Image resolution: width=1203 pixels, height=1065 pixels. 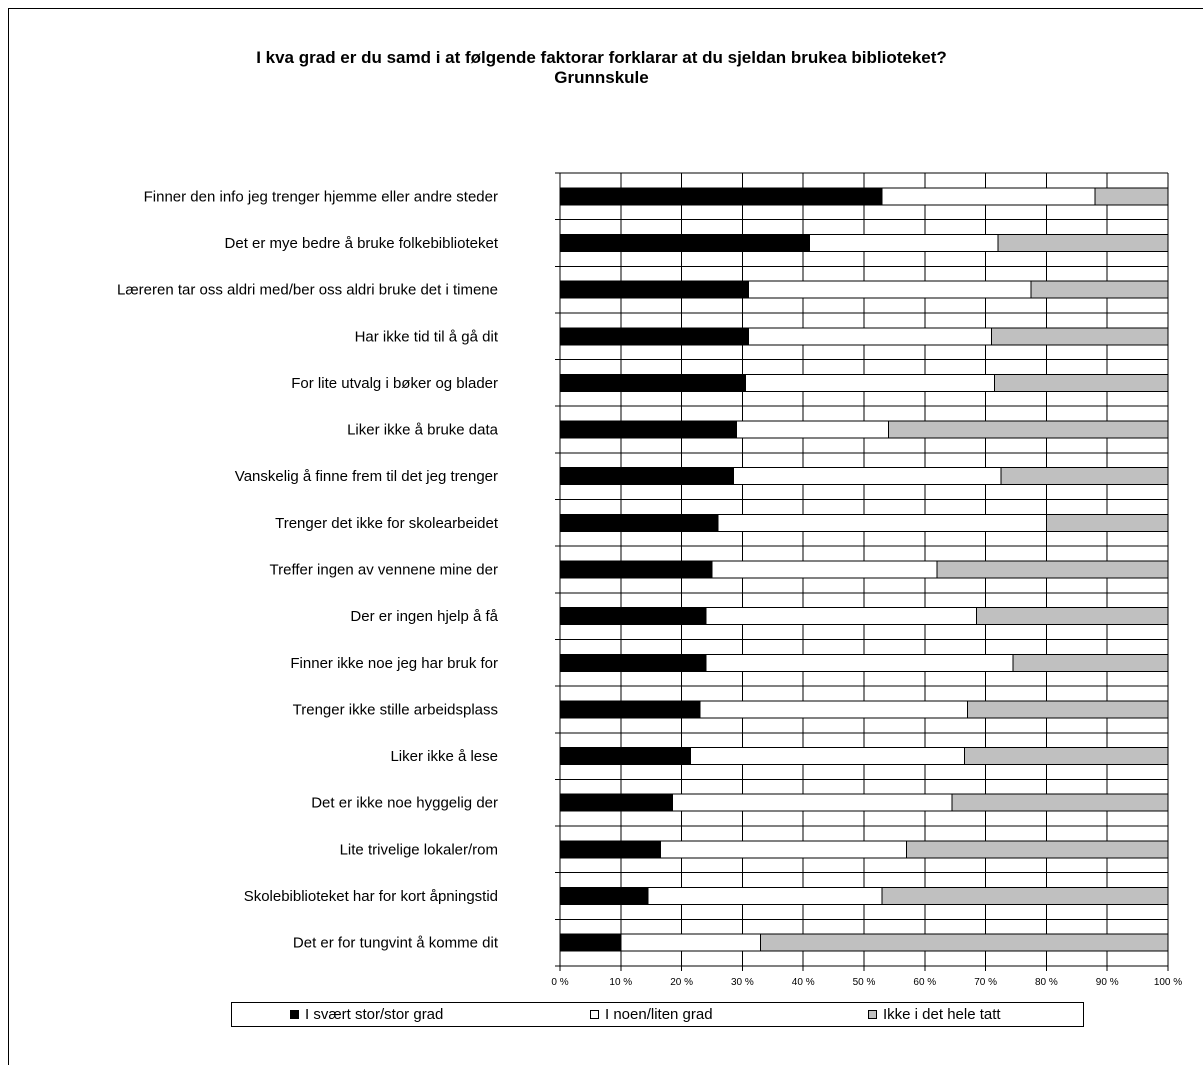 What do you see at coordinates (924, 982) in the screenshot?
I see `x-tick-label-6: 60 %` at bounding box center [924, 982].